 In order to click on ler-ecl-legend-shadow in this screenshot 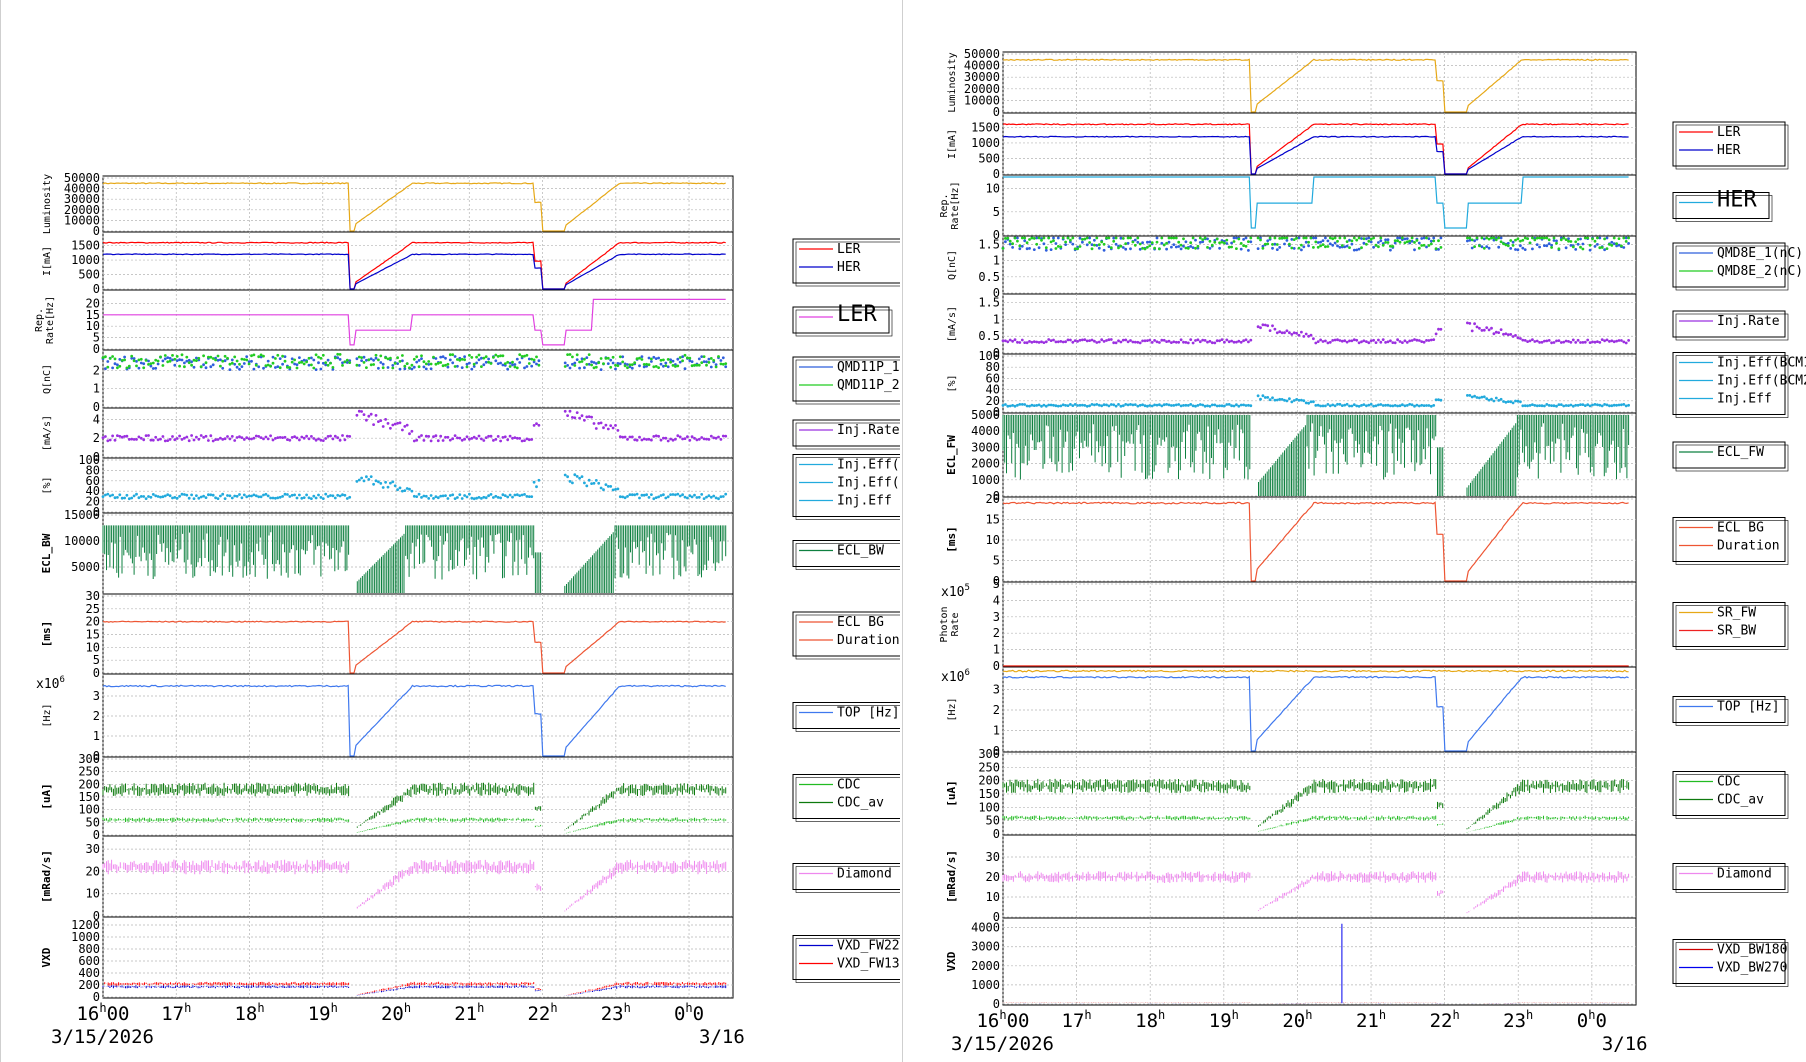, I will do `click(847, 556)`.